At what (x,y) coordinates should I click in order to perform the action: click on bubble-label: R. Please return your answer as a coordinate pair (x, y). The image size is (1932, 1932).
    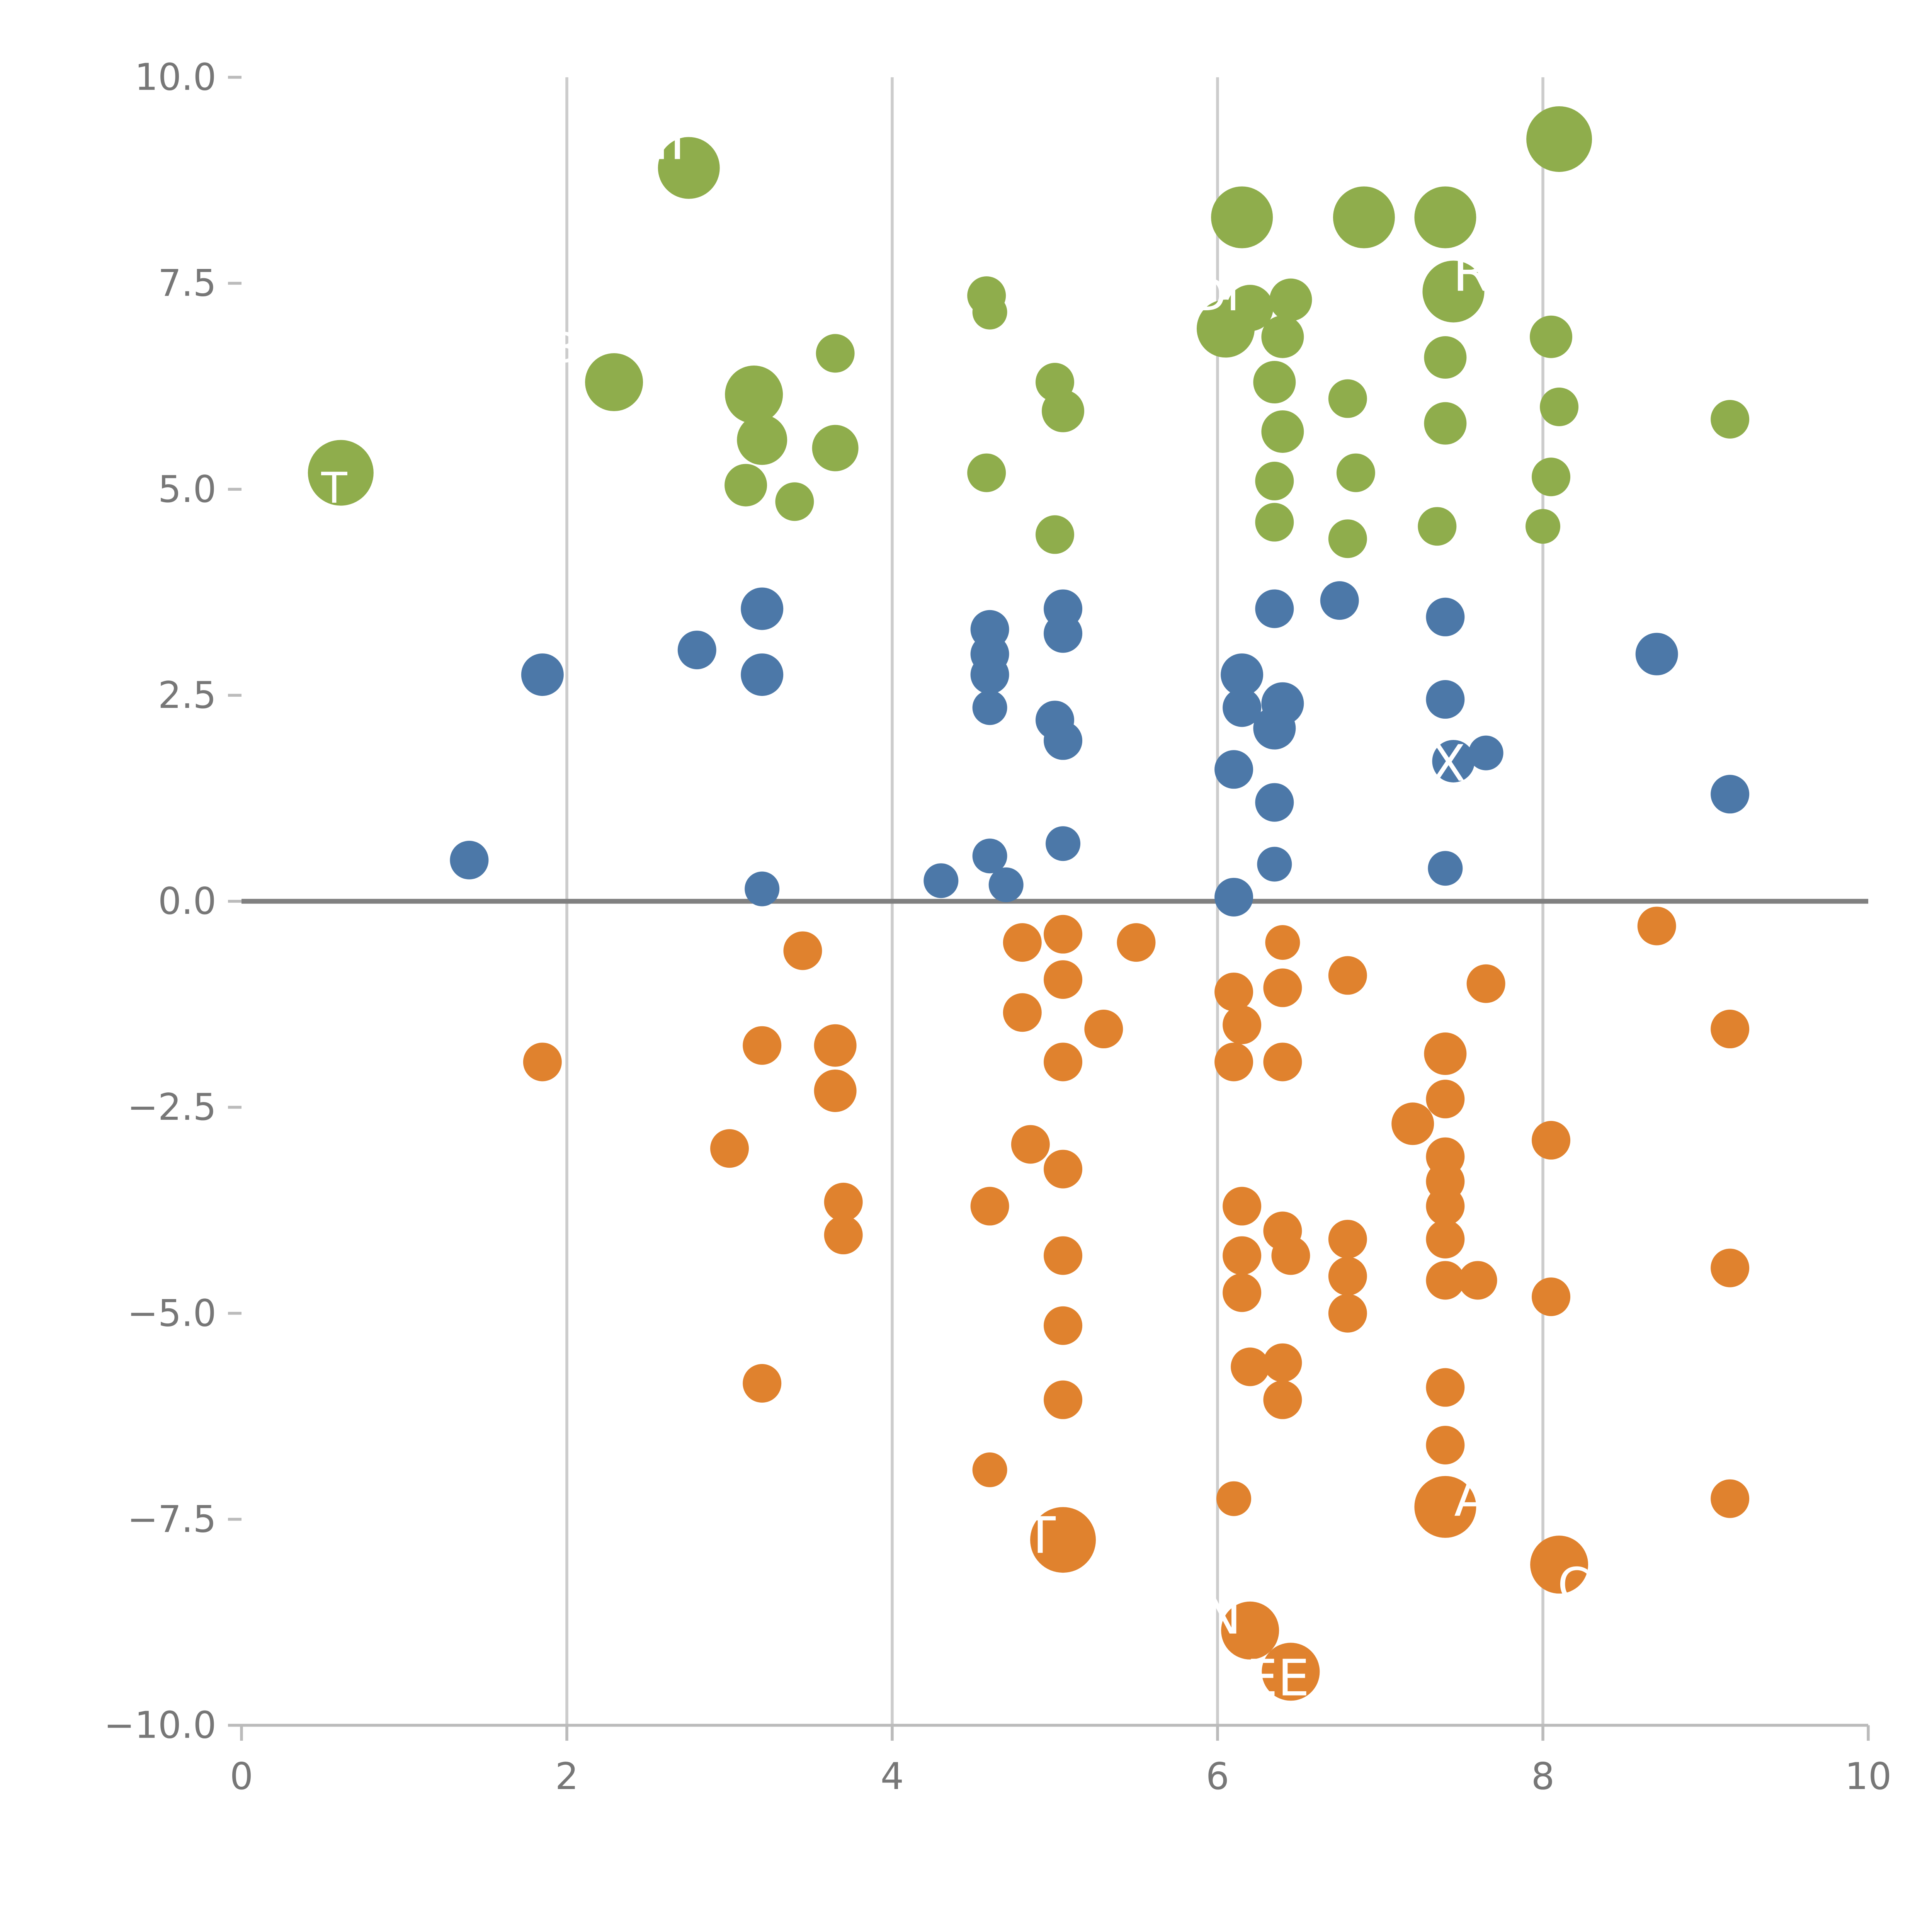
    Looking at the image, I should click on (1471, 273).